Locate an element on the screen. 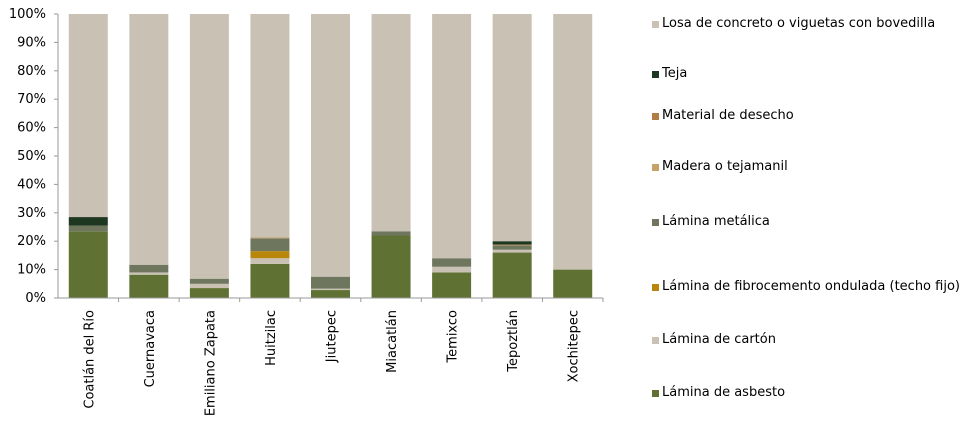 The width and height of the screenshot is (970, 435). legend-item: Madera o tejamanil is located at coordinates (810, 166).